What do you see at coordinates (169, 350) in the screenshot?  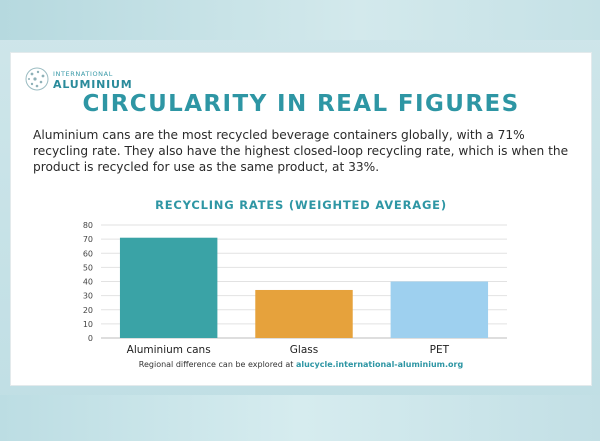 I see `category-label: Aluminium cans` at bounding box center [169, 350].